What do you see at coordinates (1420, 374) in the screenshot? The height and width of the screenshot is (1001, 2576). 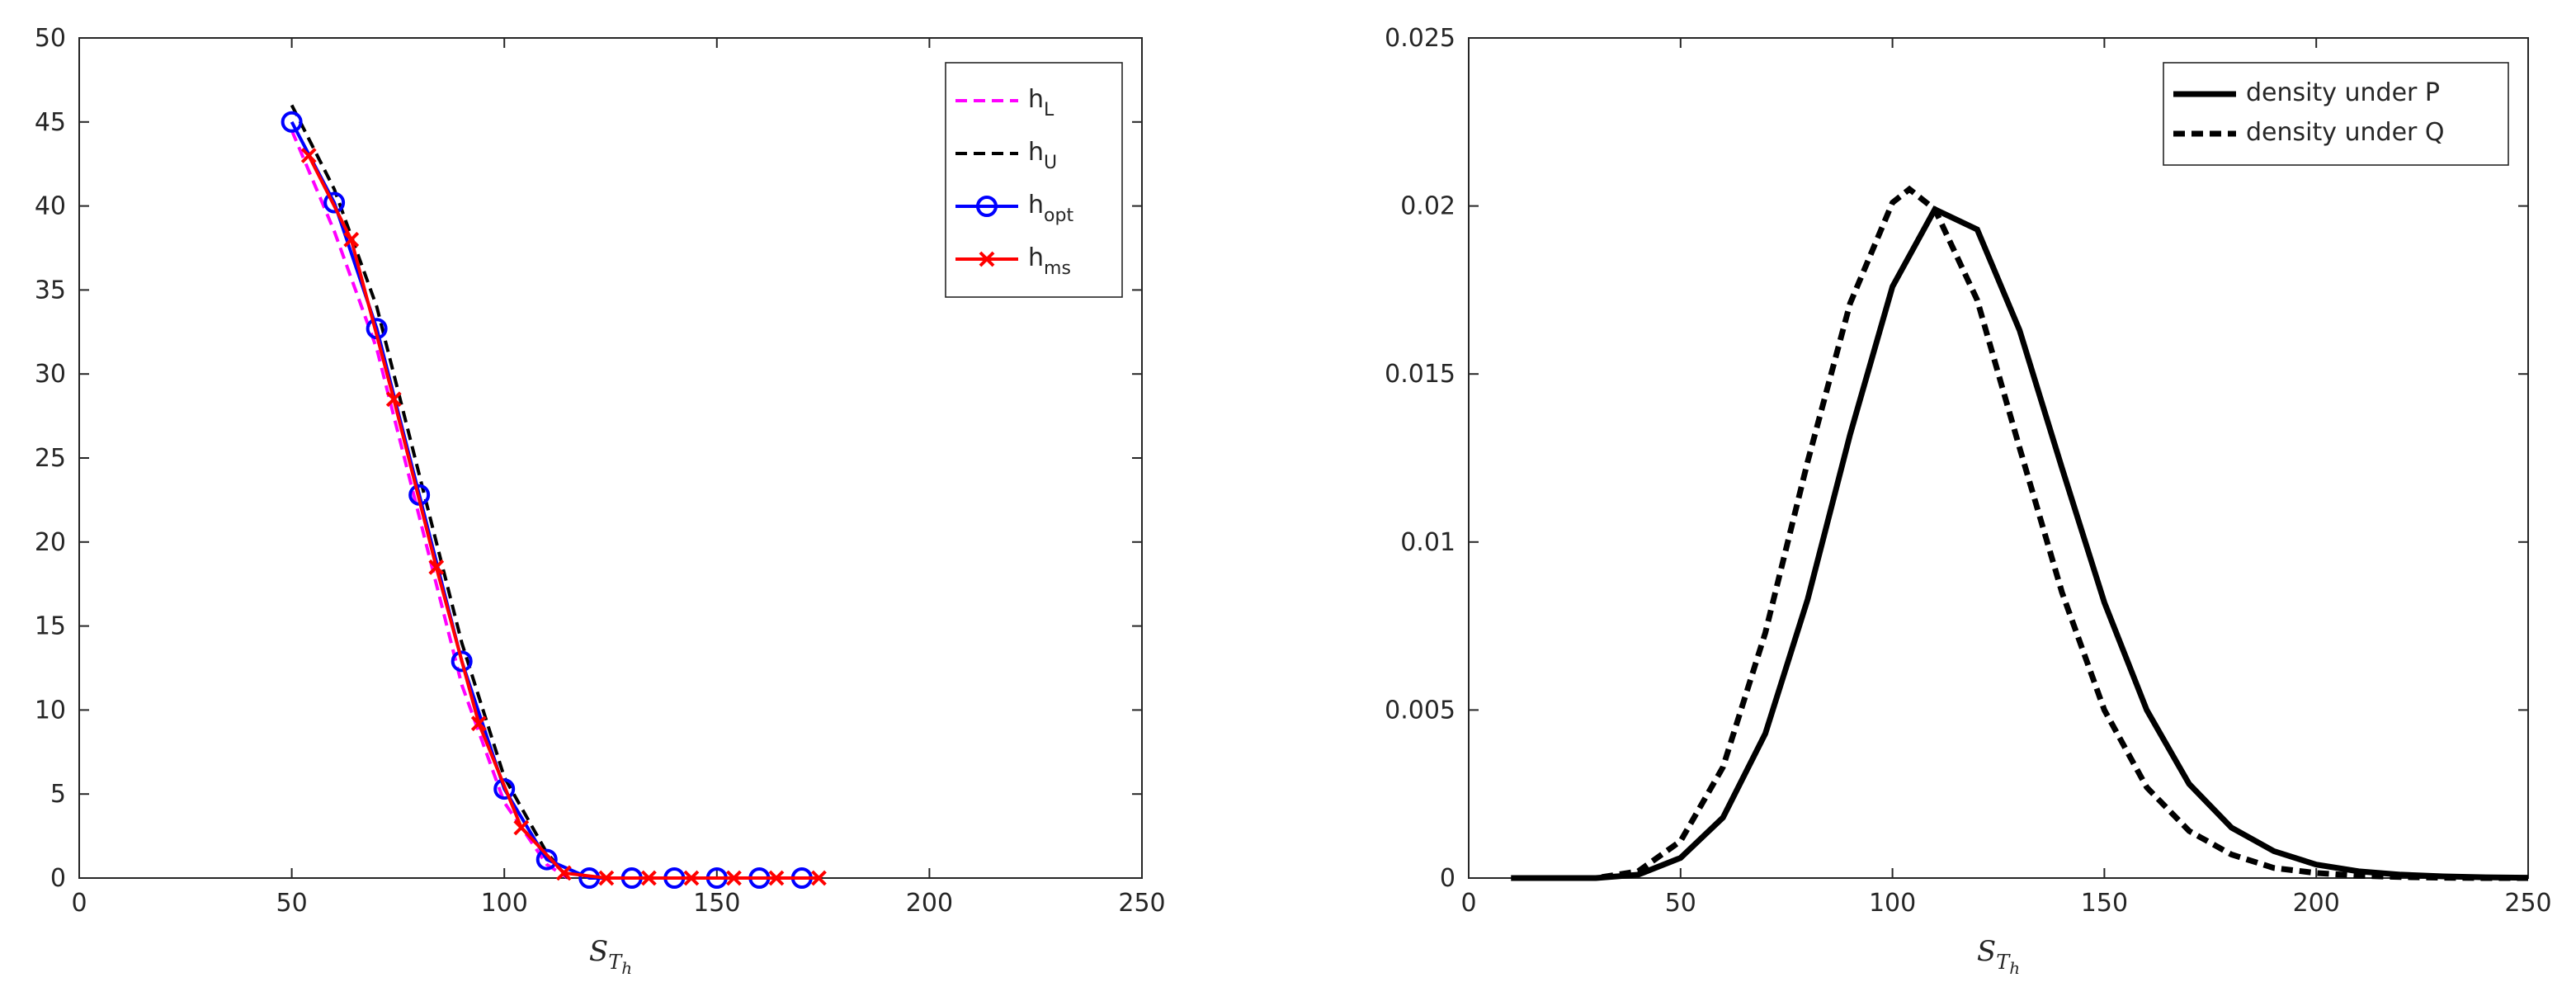 I see `y-tick-label: 0.015` at bounding box center [1420, 374].